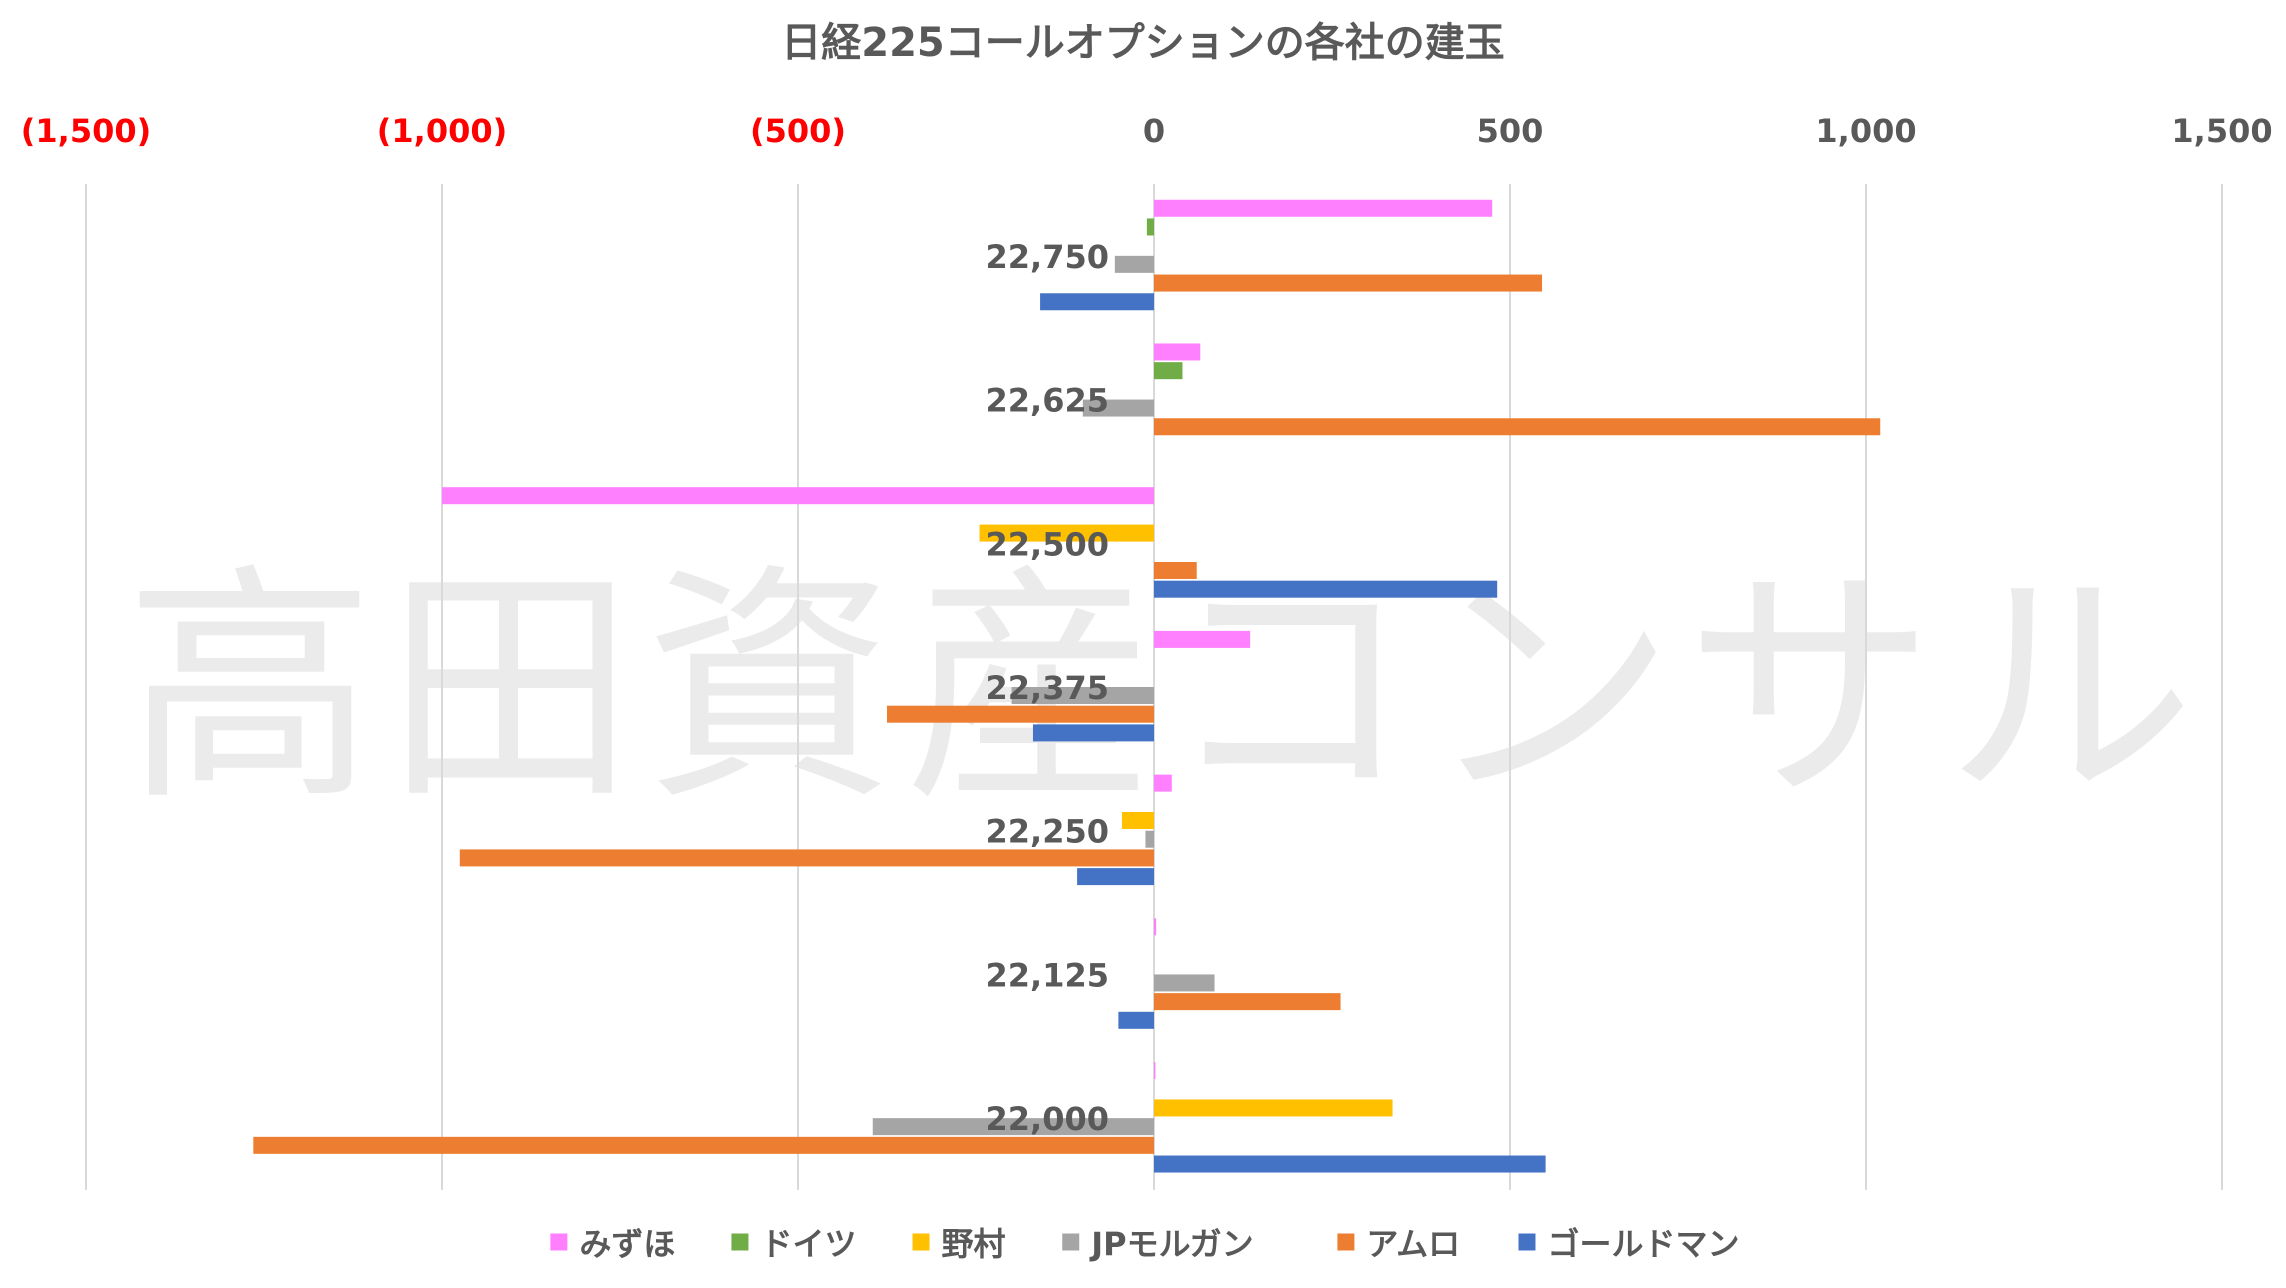 The height and width of the screenshot is (1288, 2286). I want to click on category-label: 22,625, so click(1047, 401).